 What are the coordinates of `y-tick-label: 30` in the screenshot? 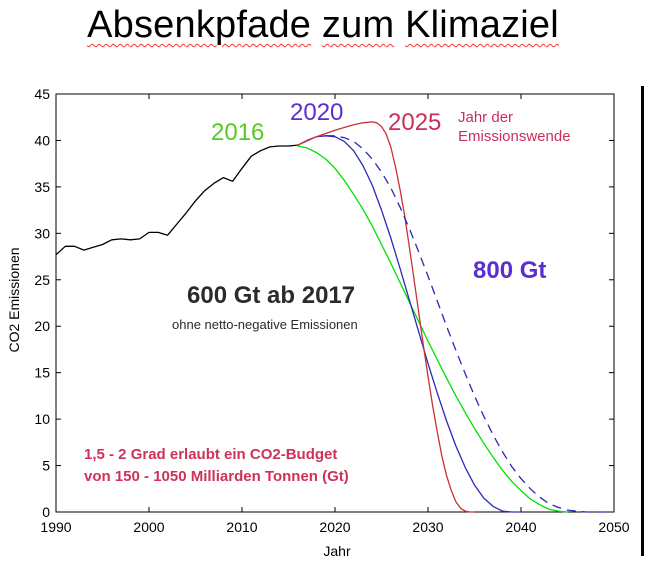 It's located at (42, 233).